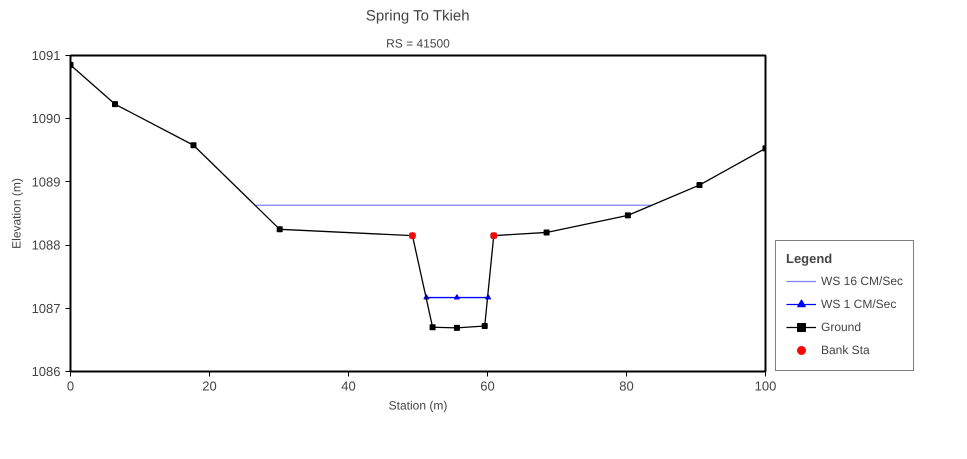 Image resolution: width=967 pixels, height=459 pixels. I want to click on x-tick-label: 0, so click(70, 386).